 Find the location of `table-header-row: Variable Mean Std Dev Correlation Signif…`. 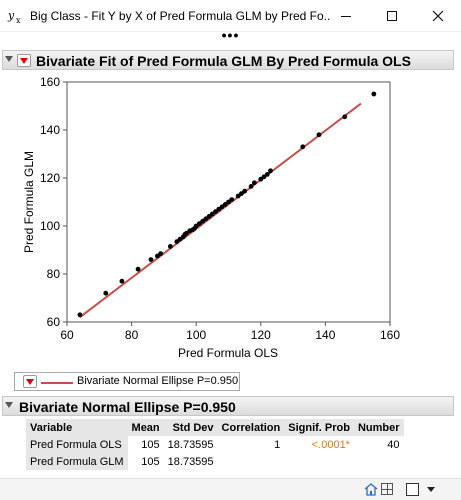

table-header-row: Variable Mean Std Dev Correlation Signif… is located at coordinates (215, 427).